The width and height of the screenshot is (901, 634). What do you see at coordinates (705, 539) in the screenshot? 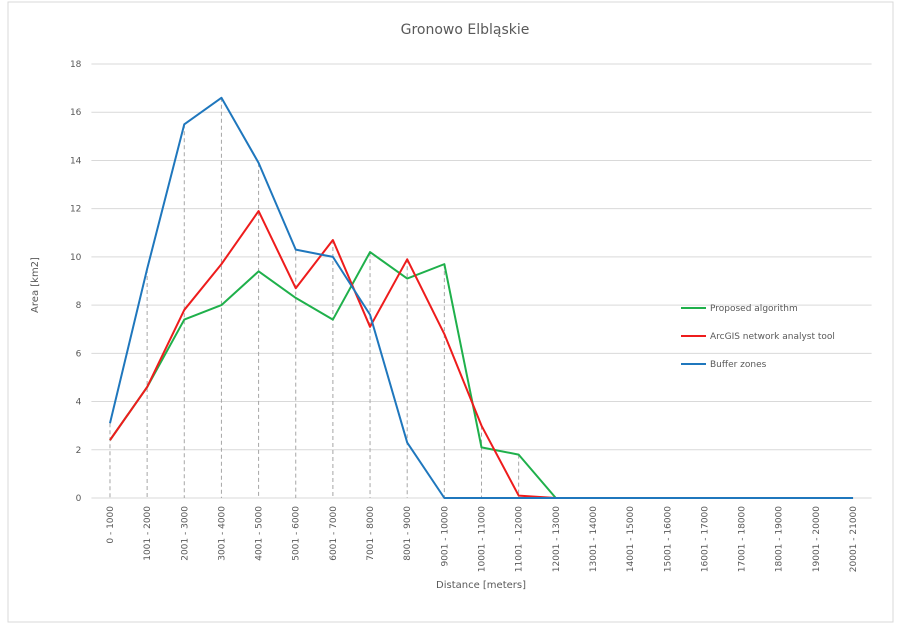
I see `x-tick-label: 16001 - 17000` at bounding box center [705, 539].